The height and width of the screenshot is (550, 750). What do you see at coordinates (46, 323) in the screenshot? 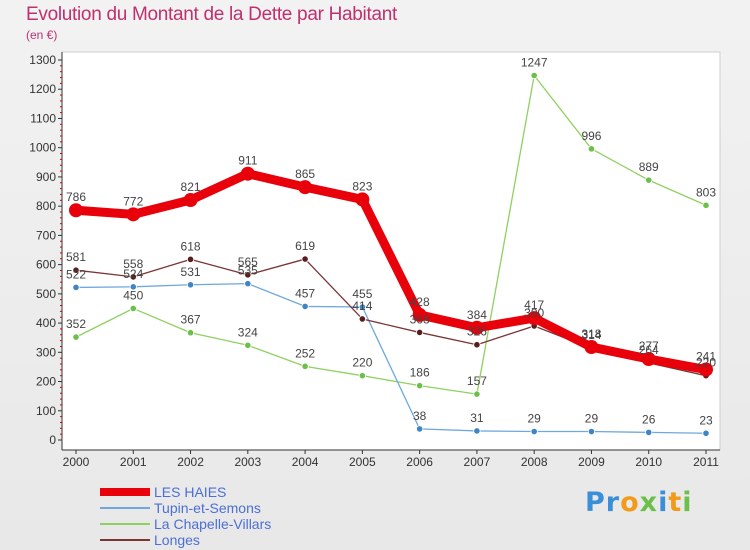
I see `y-tick-label: 400` at bounding box center [46, 323].